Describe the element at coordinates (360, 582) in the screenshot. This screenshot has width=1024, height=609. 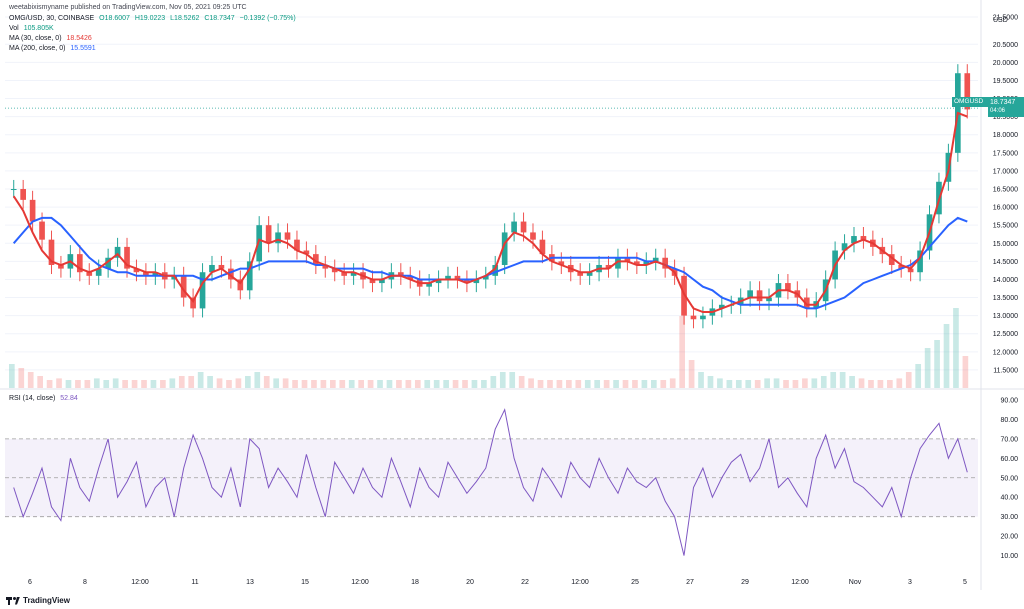
I see `x-tick-label: 12:00` at that location.